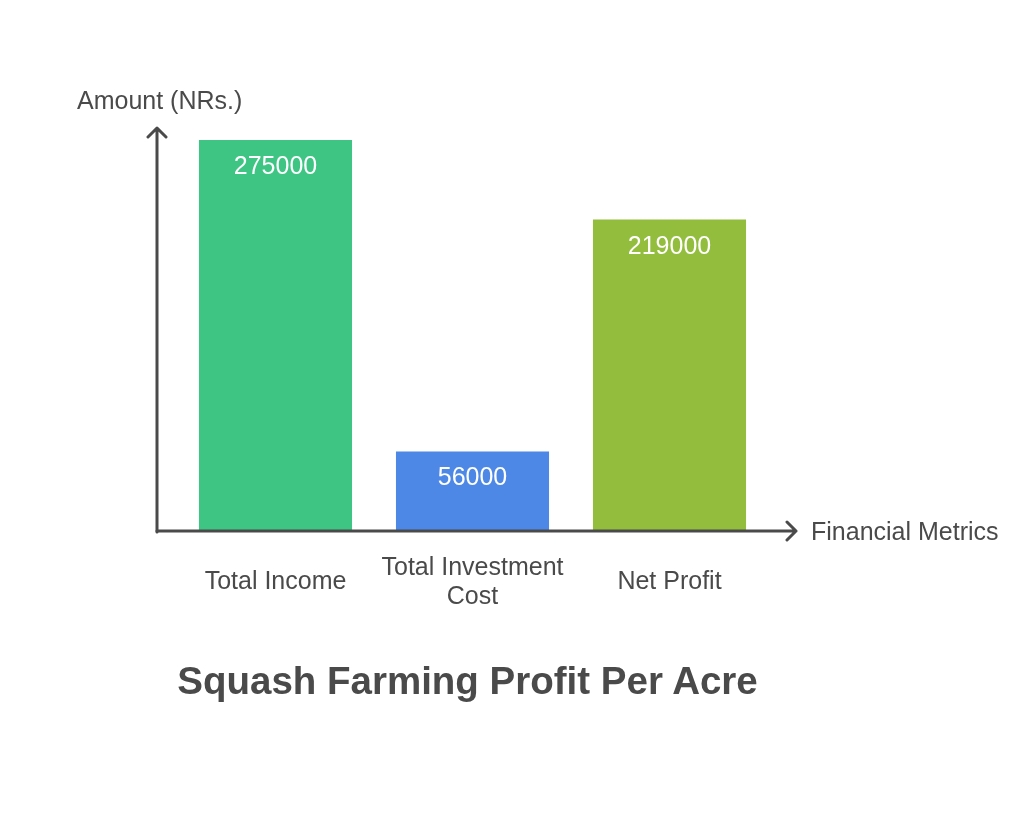 The height and width of the screenshot is (827, 1024). What do you see at coordinates (905, 531) in the screenshot?
I see `x-axis-title: Financial Metrics` at bounding box center [905, 531].